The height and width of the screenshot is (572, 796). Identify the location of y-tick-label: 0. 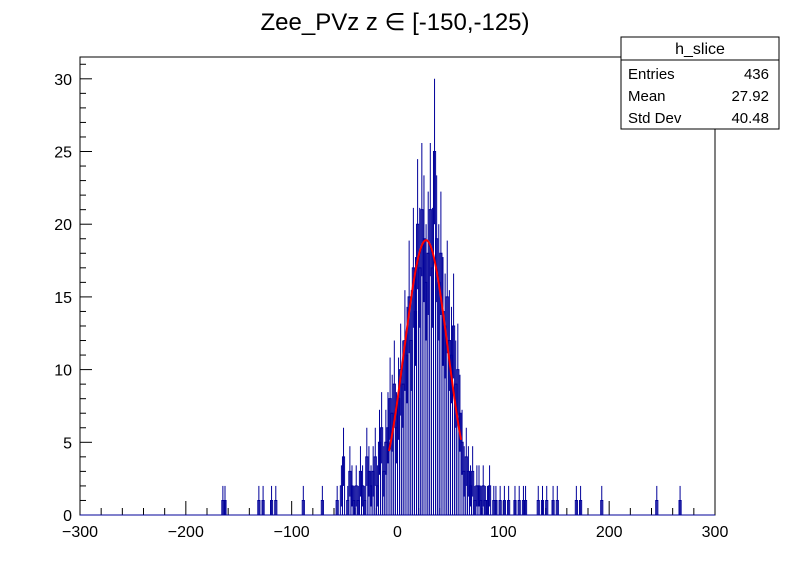
(67, 516).